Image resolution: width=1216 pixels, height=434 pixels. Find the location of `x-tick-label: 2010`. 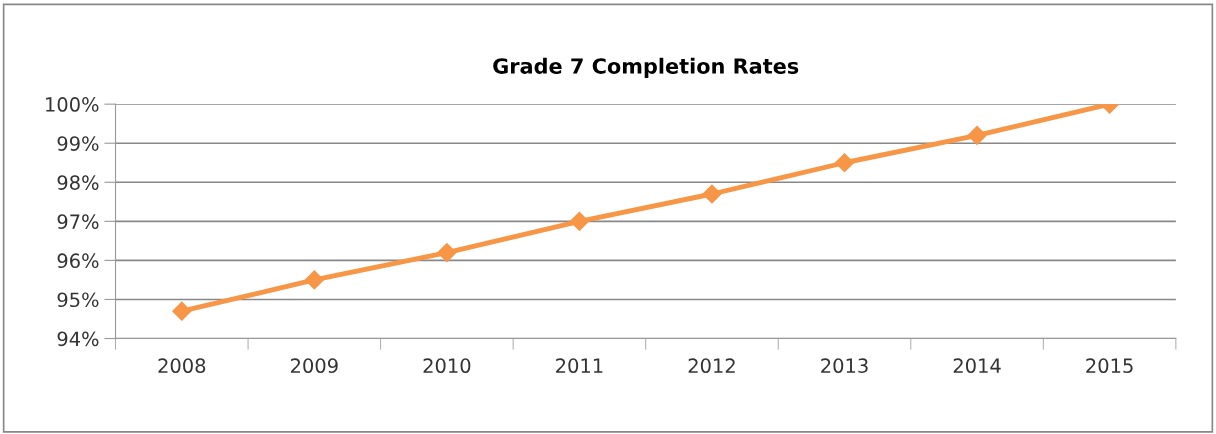

x-tick-label: 2010 is located at coordinates (447, 366).